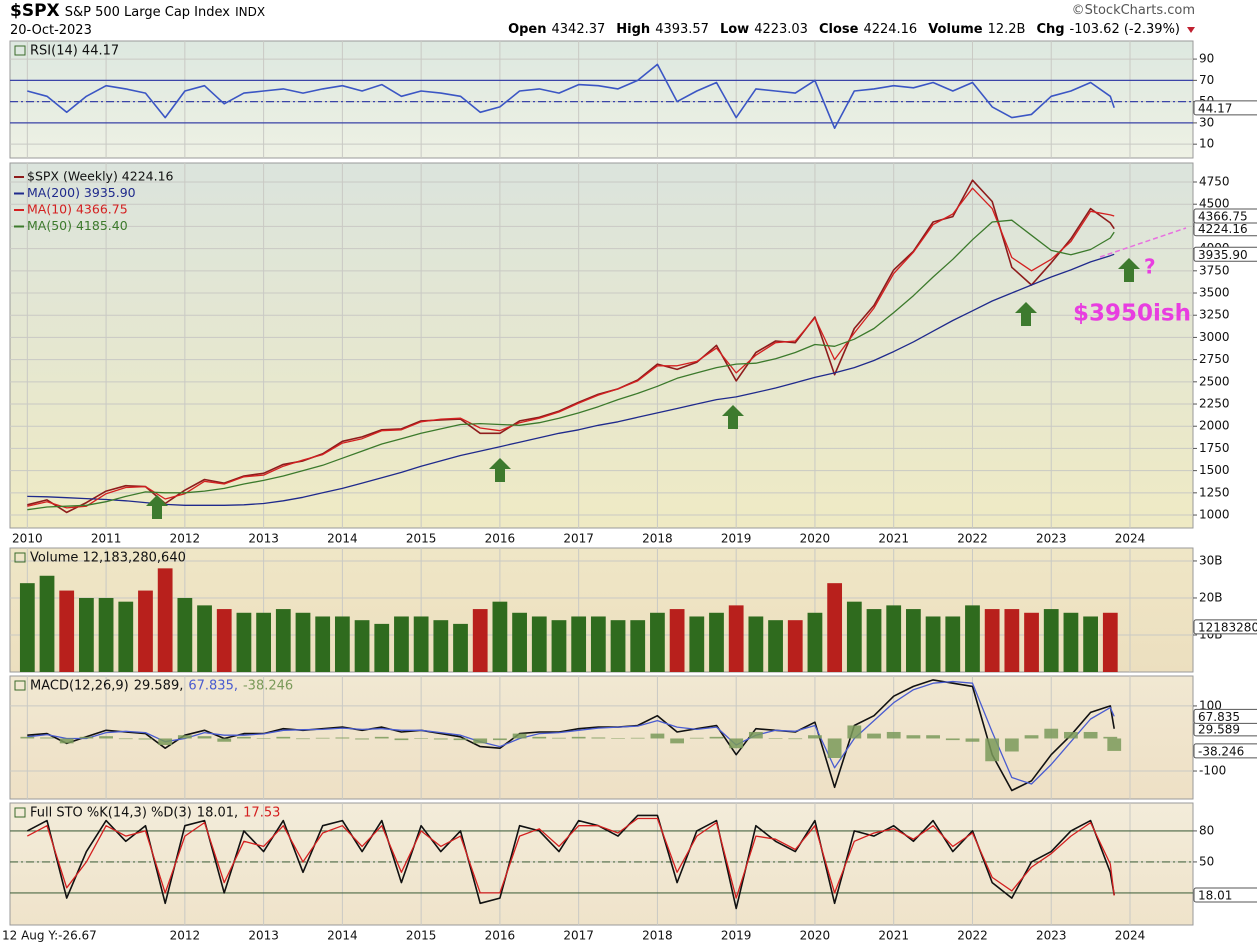  What do you see at coordinates (1214, 448) in the screenshot?
I see `y-tick-label: 1750` at bounding box center [1214, 448].